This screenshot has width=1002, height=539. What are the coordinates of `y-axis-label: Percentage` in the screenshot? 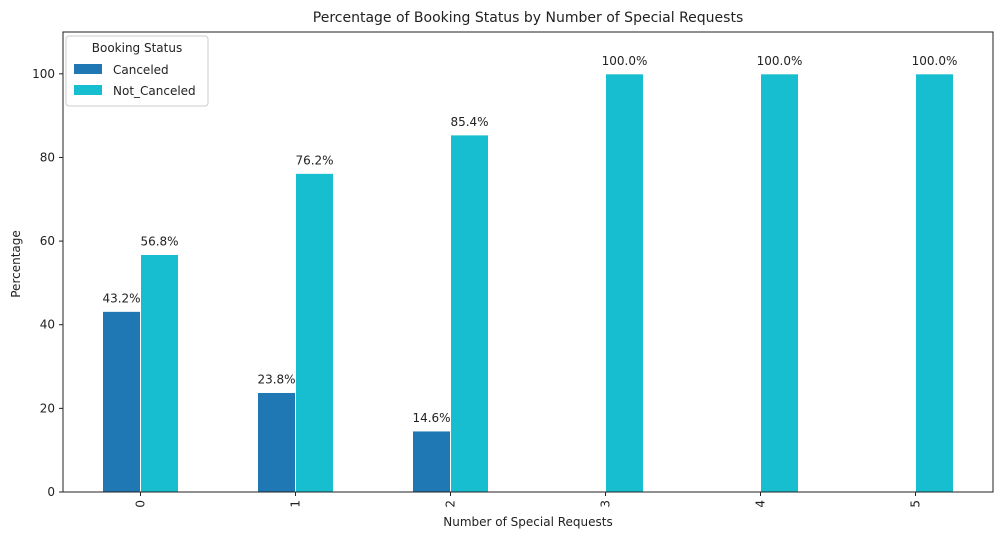 It's located at (16, 264).